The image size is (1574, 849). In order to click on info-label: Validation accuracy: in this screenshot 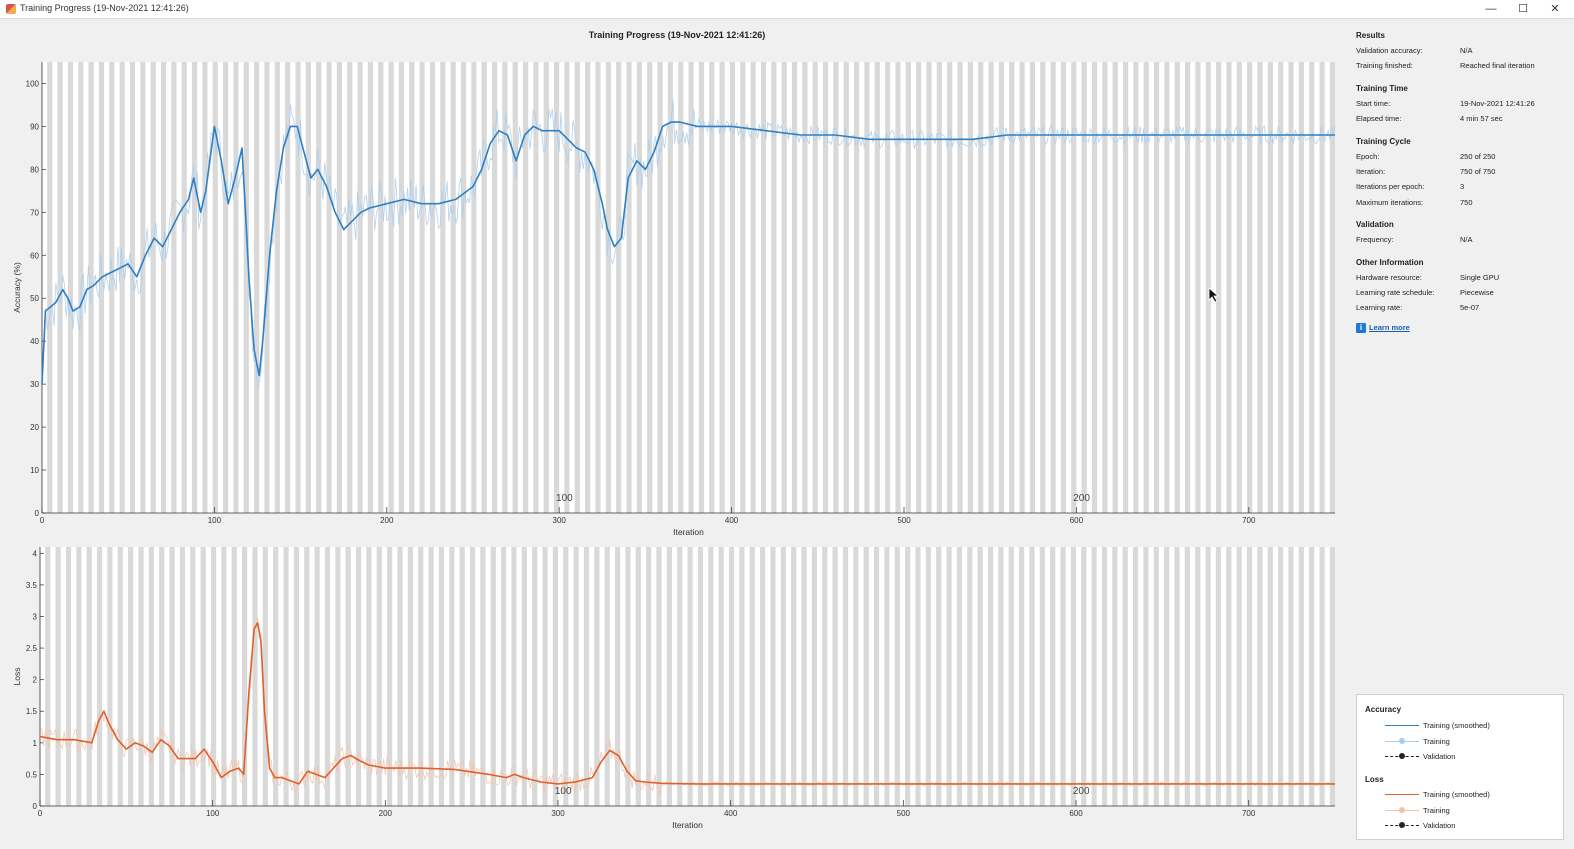, I will do `click(1389, 50)`.